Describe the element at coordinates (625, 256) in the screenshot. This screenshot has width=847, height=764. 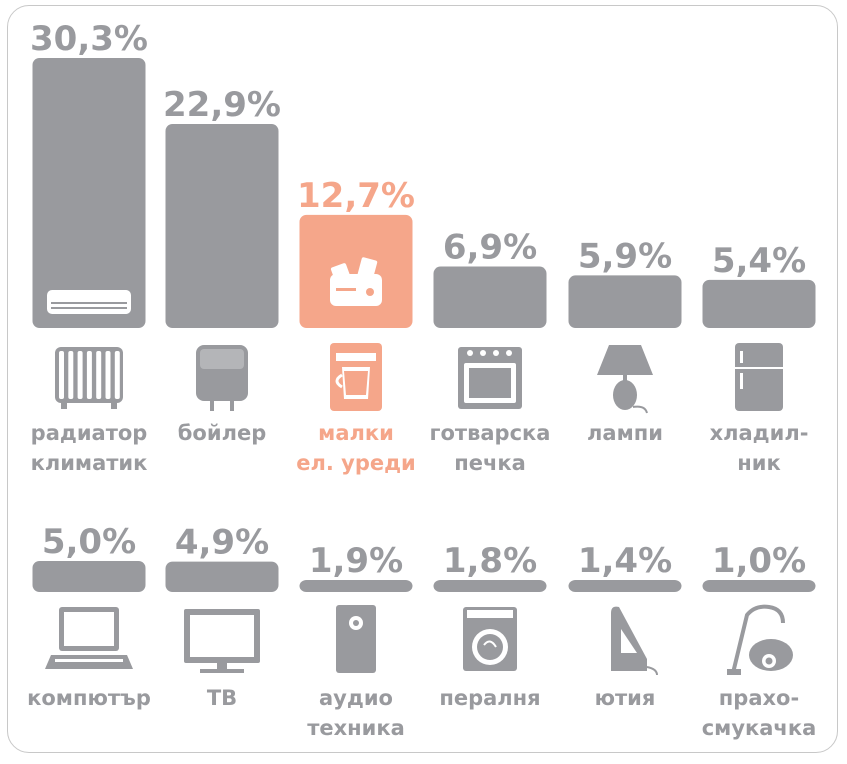
I see `value-label: 5,9%` at that location.